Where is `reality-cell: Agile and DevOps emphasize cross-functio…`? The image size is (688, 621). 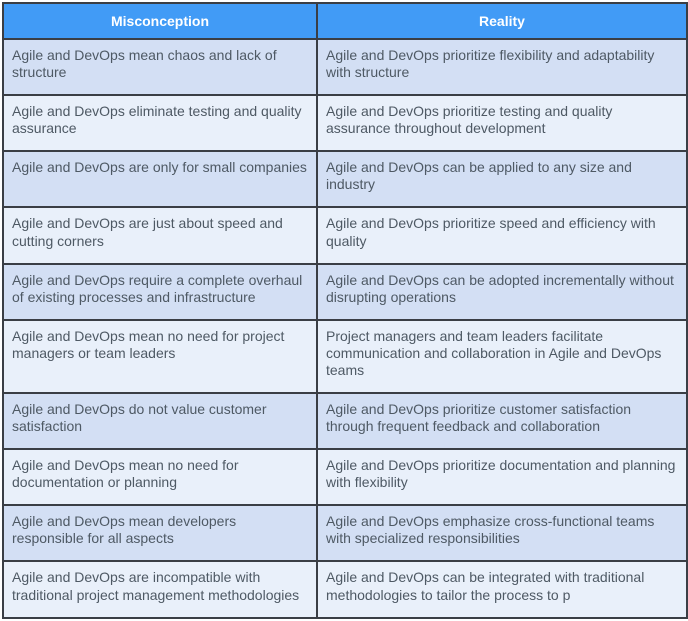
reality-cell: Agile and DevOps emphasize cross-functio… is located at coordinates (502, 533).